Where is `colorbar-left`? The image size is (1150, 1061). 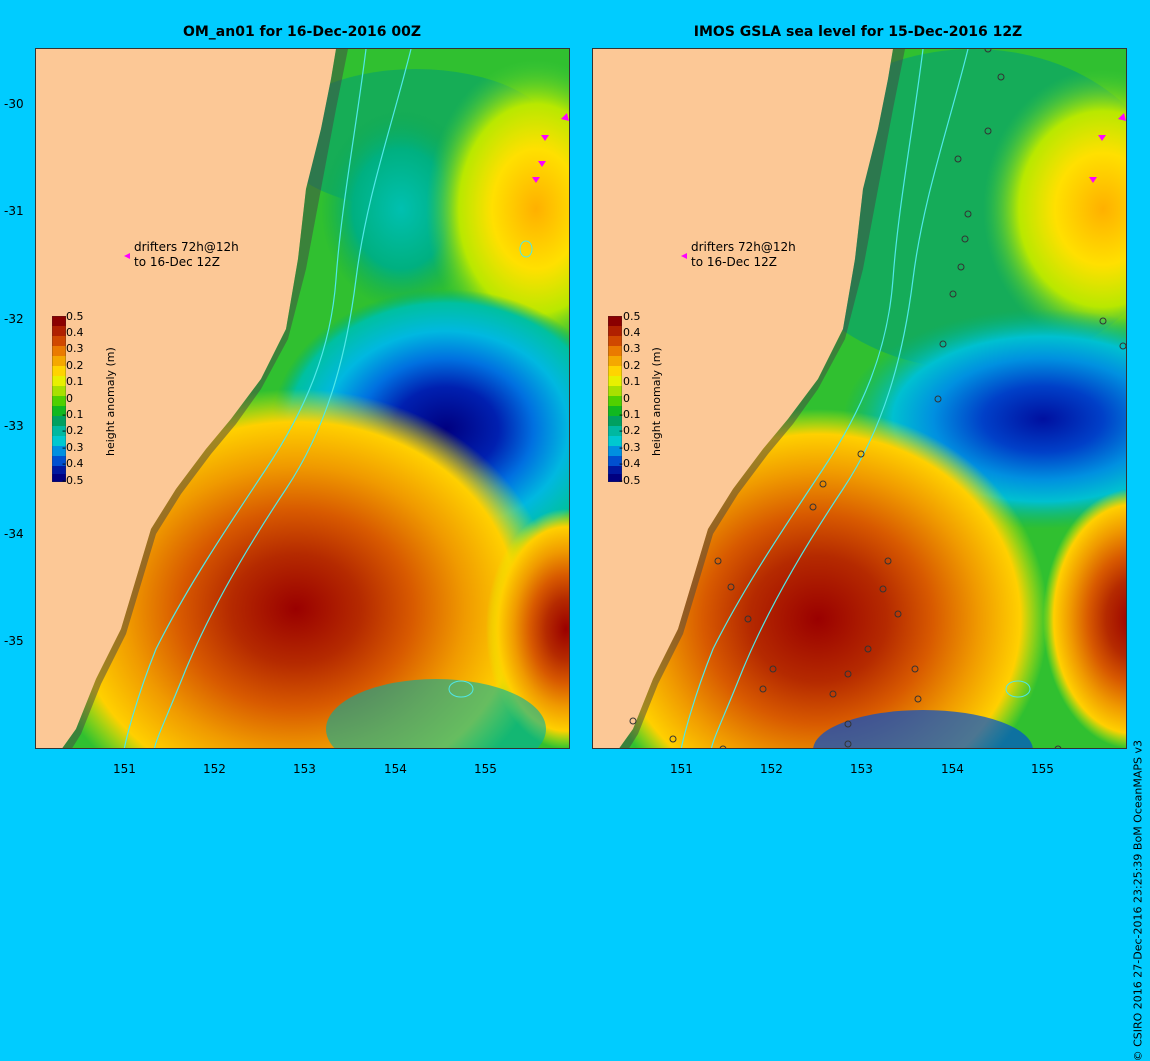 colorbar-left is located at coordinates (59, 399).